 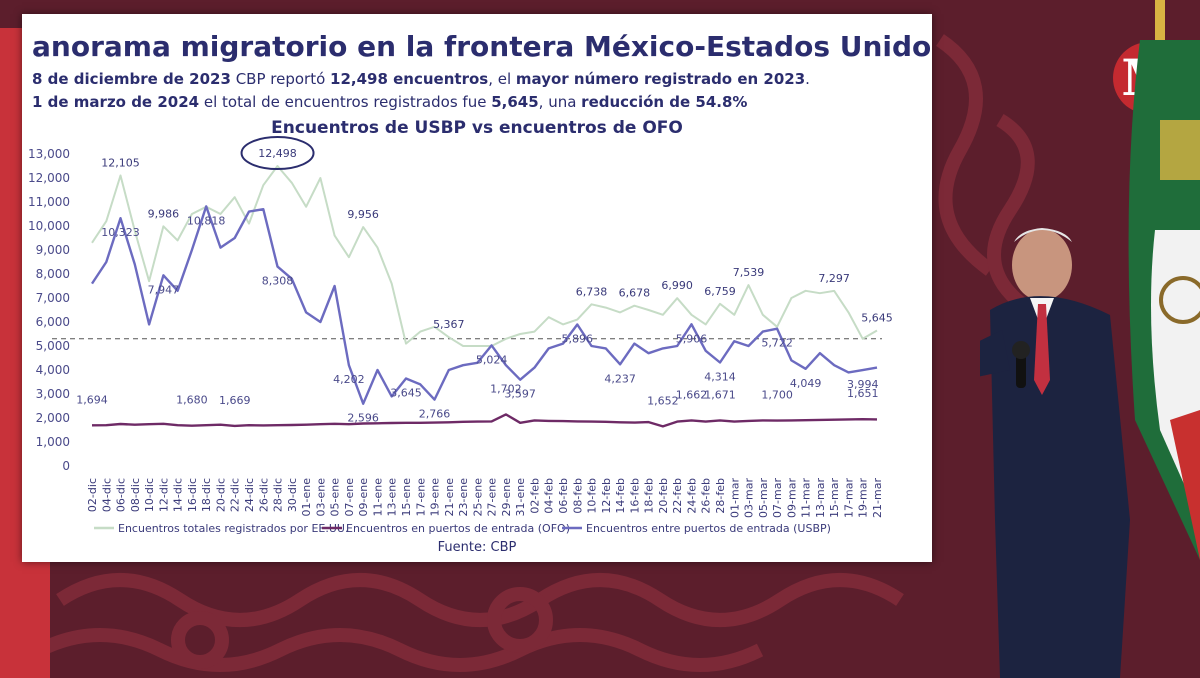 I want to click on y-tick-label: 2,000, so click(x=53, y=418).